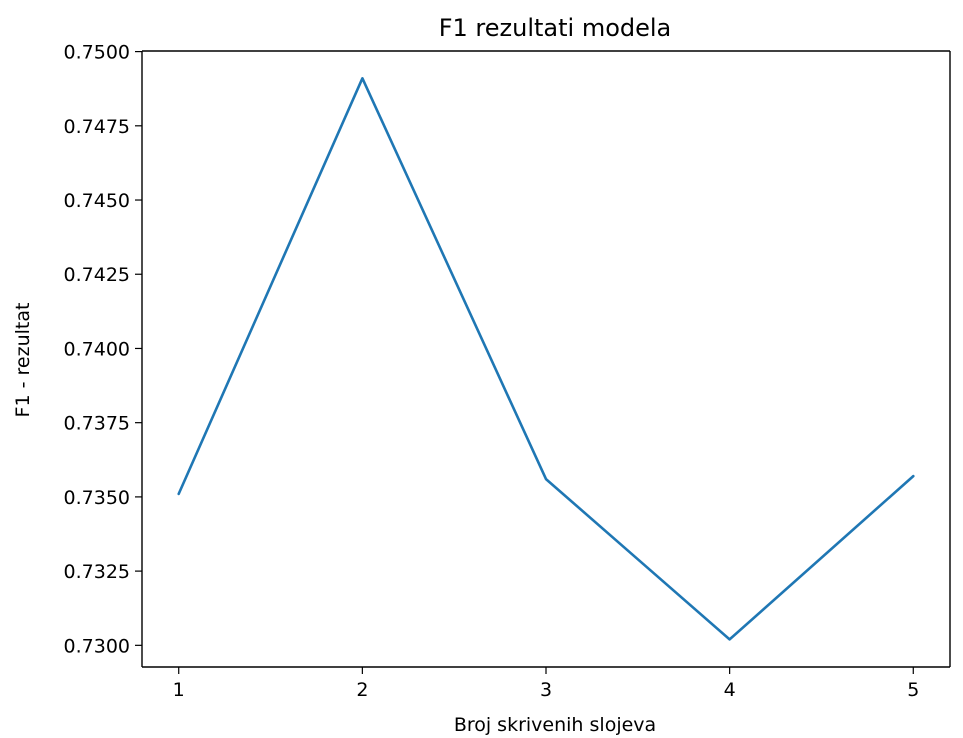 This screenshot has height=738, width=963. Describe the element at coordinates (555, 725) in the screenshot. I see `x-axis-label: Broj skrivenih slojeva` at that location.